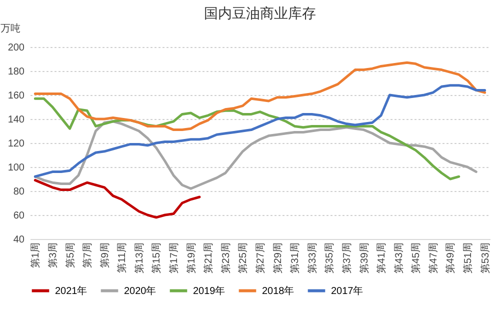 This screenshot has height=318, width=500. Describe the element at coordinates (346, 258) in the screenshot. I see `x-tick-label: 第37周` at that location.